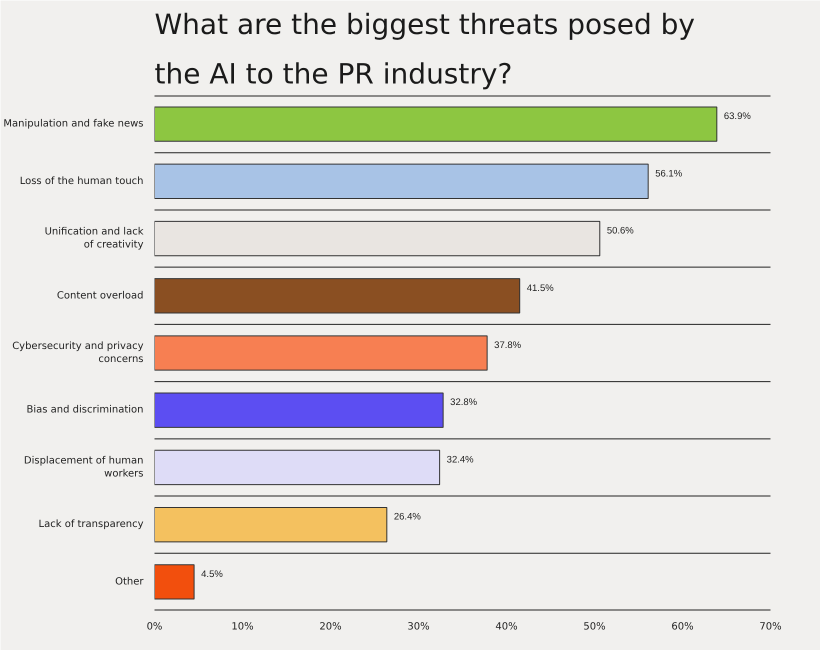  What do you see at coordinates (418, 627) in the screenshot?
I see `x-tick-label: 30%` at bounding box center [418, 627].